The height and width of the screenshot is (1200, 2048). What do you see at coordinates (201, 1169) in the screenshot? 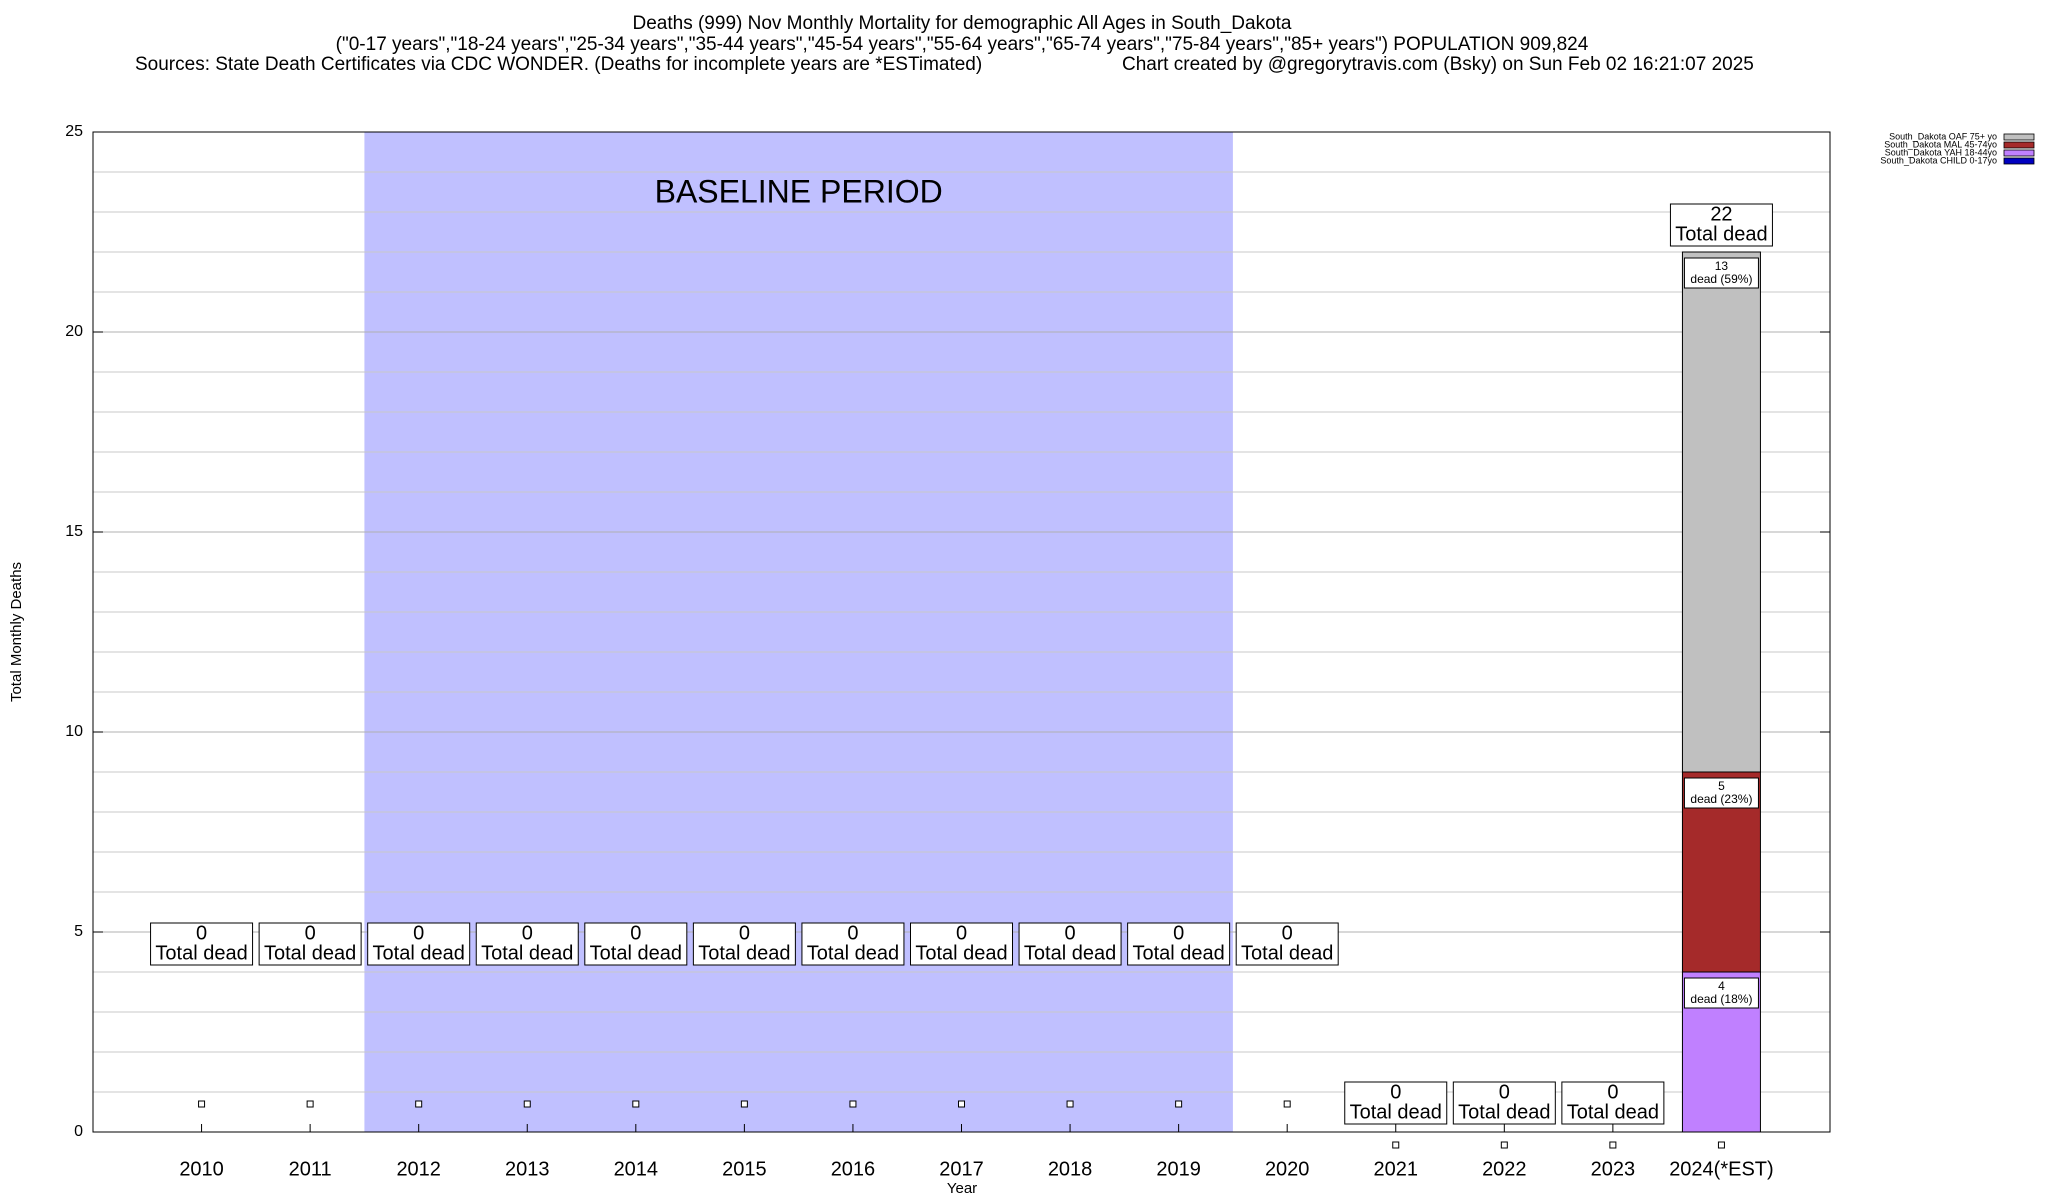
I see `x-tick-label: 2010` at bounding box center [201, 1169].